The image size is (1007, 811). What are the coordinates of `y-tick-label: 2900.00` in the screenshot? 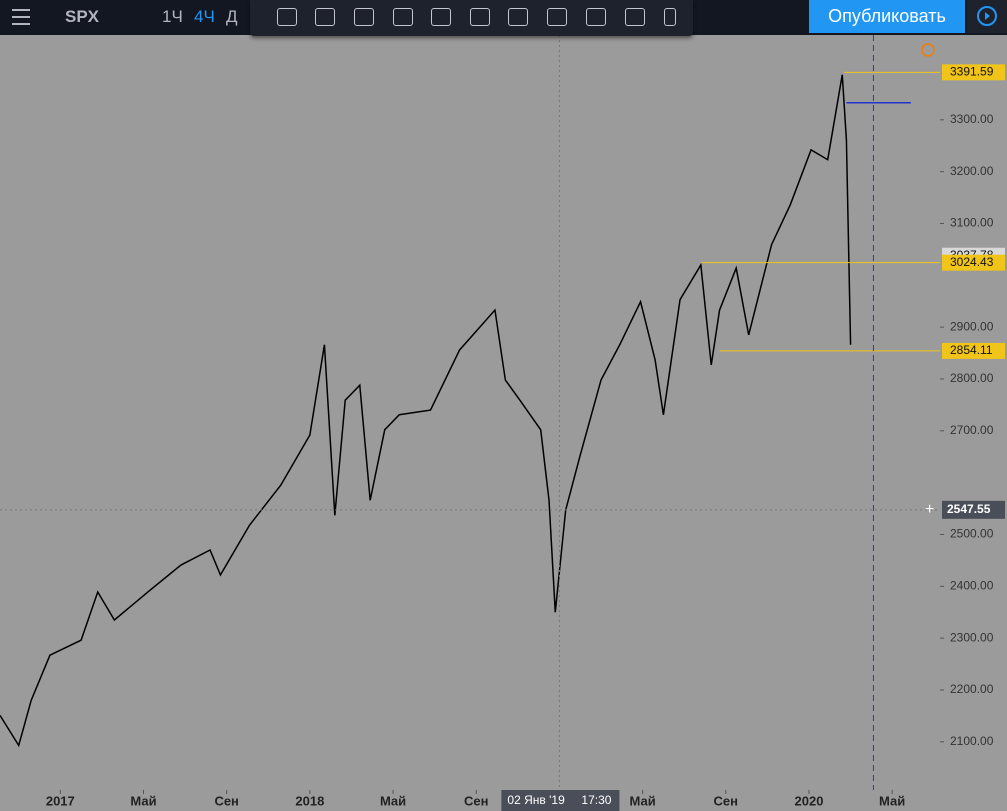 It's located at (972, 326).